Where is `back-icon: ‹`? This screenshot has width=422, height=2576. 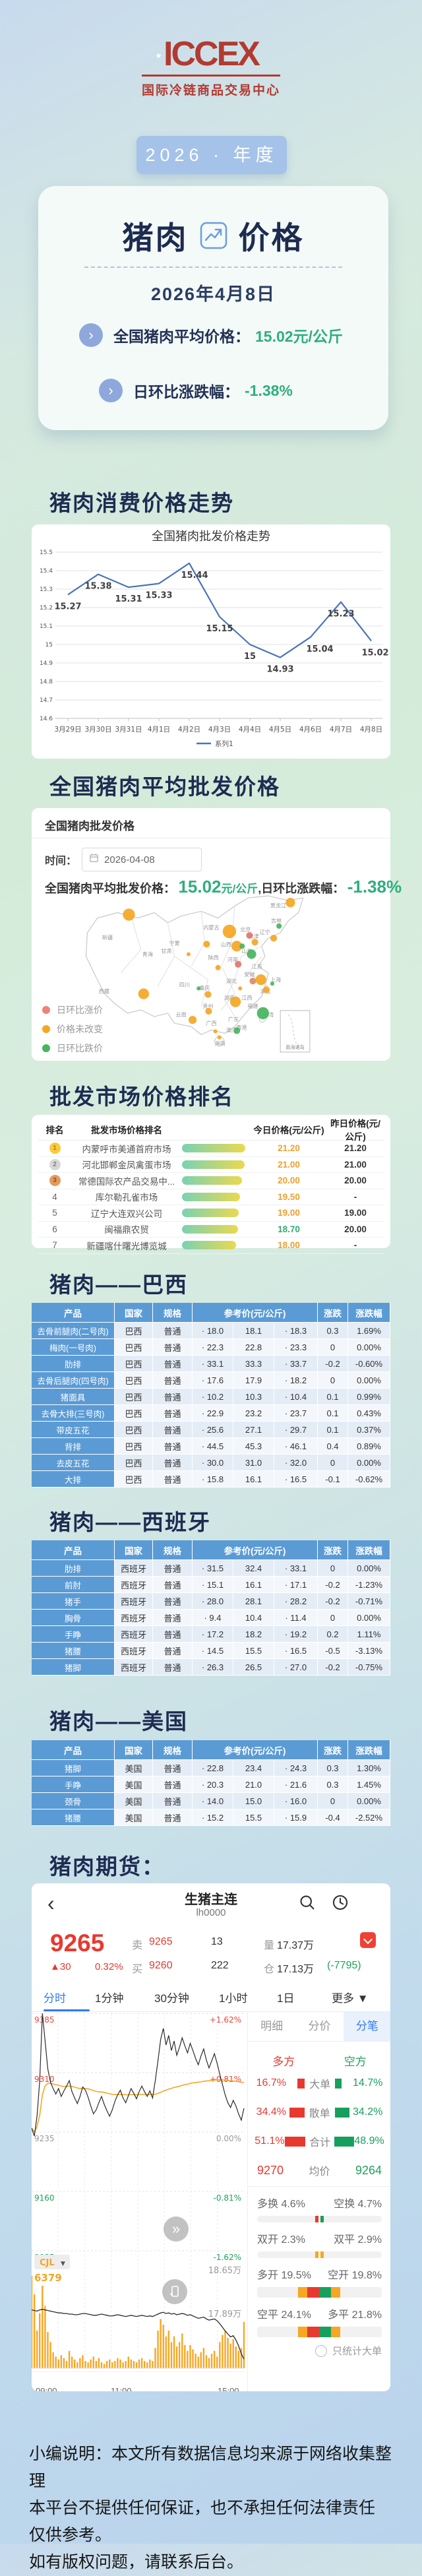 back-icon: ‹ is located at coordinates (51, 1903).